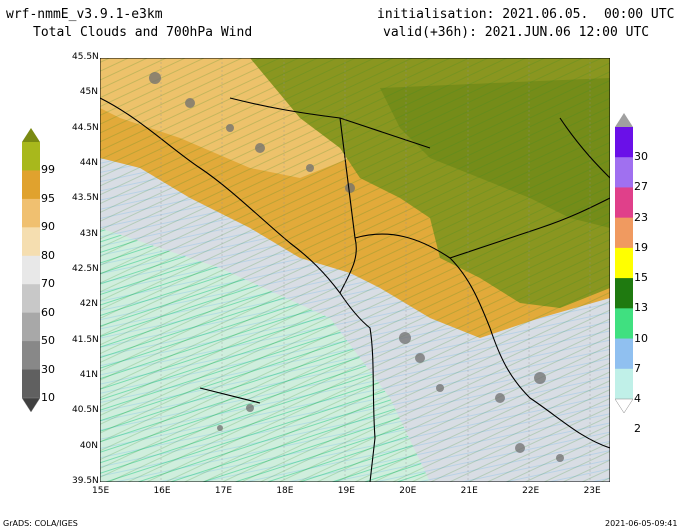 The width and height of the screenshot is (700, 530). What do you see at coordinates (637, 429) in the screenshot?
I see `colorbar-label: 2` at bounding box center [637, 429].